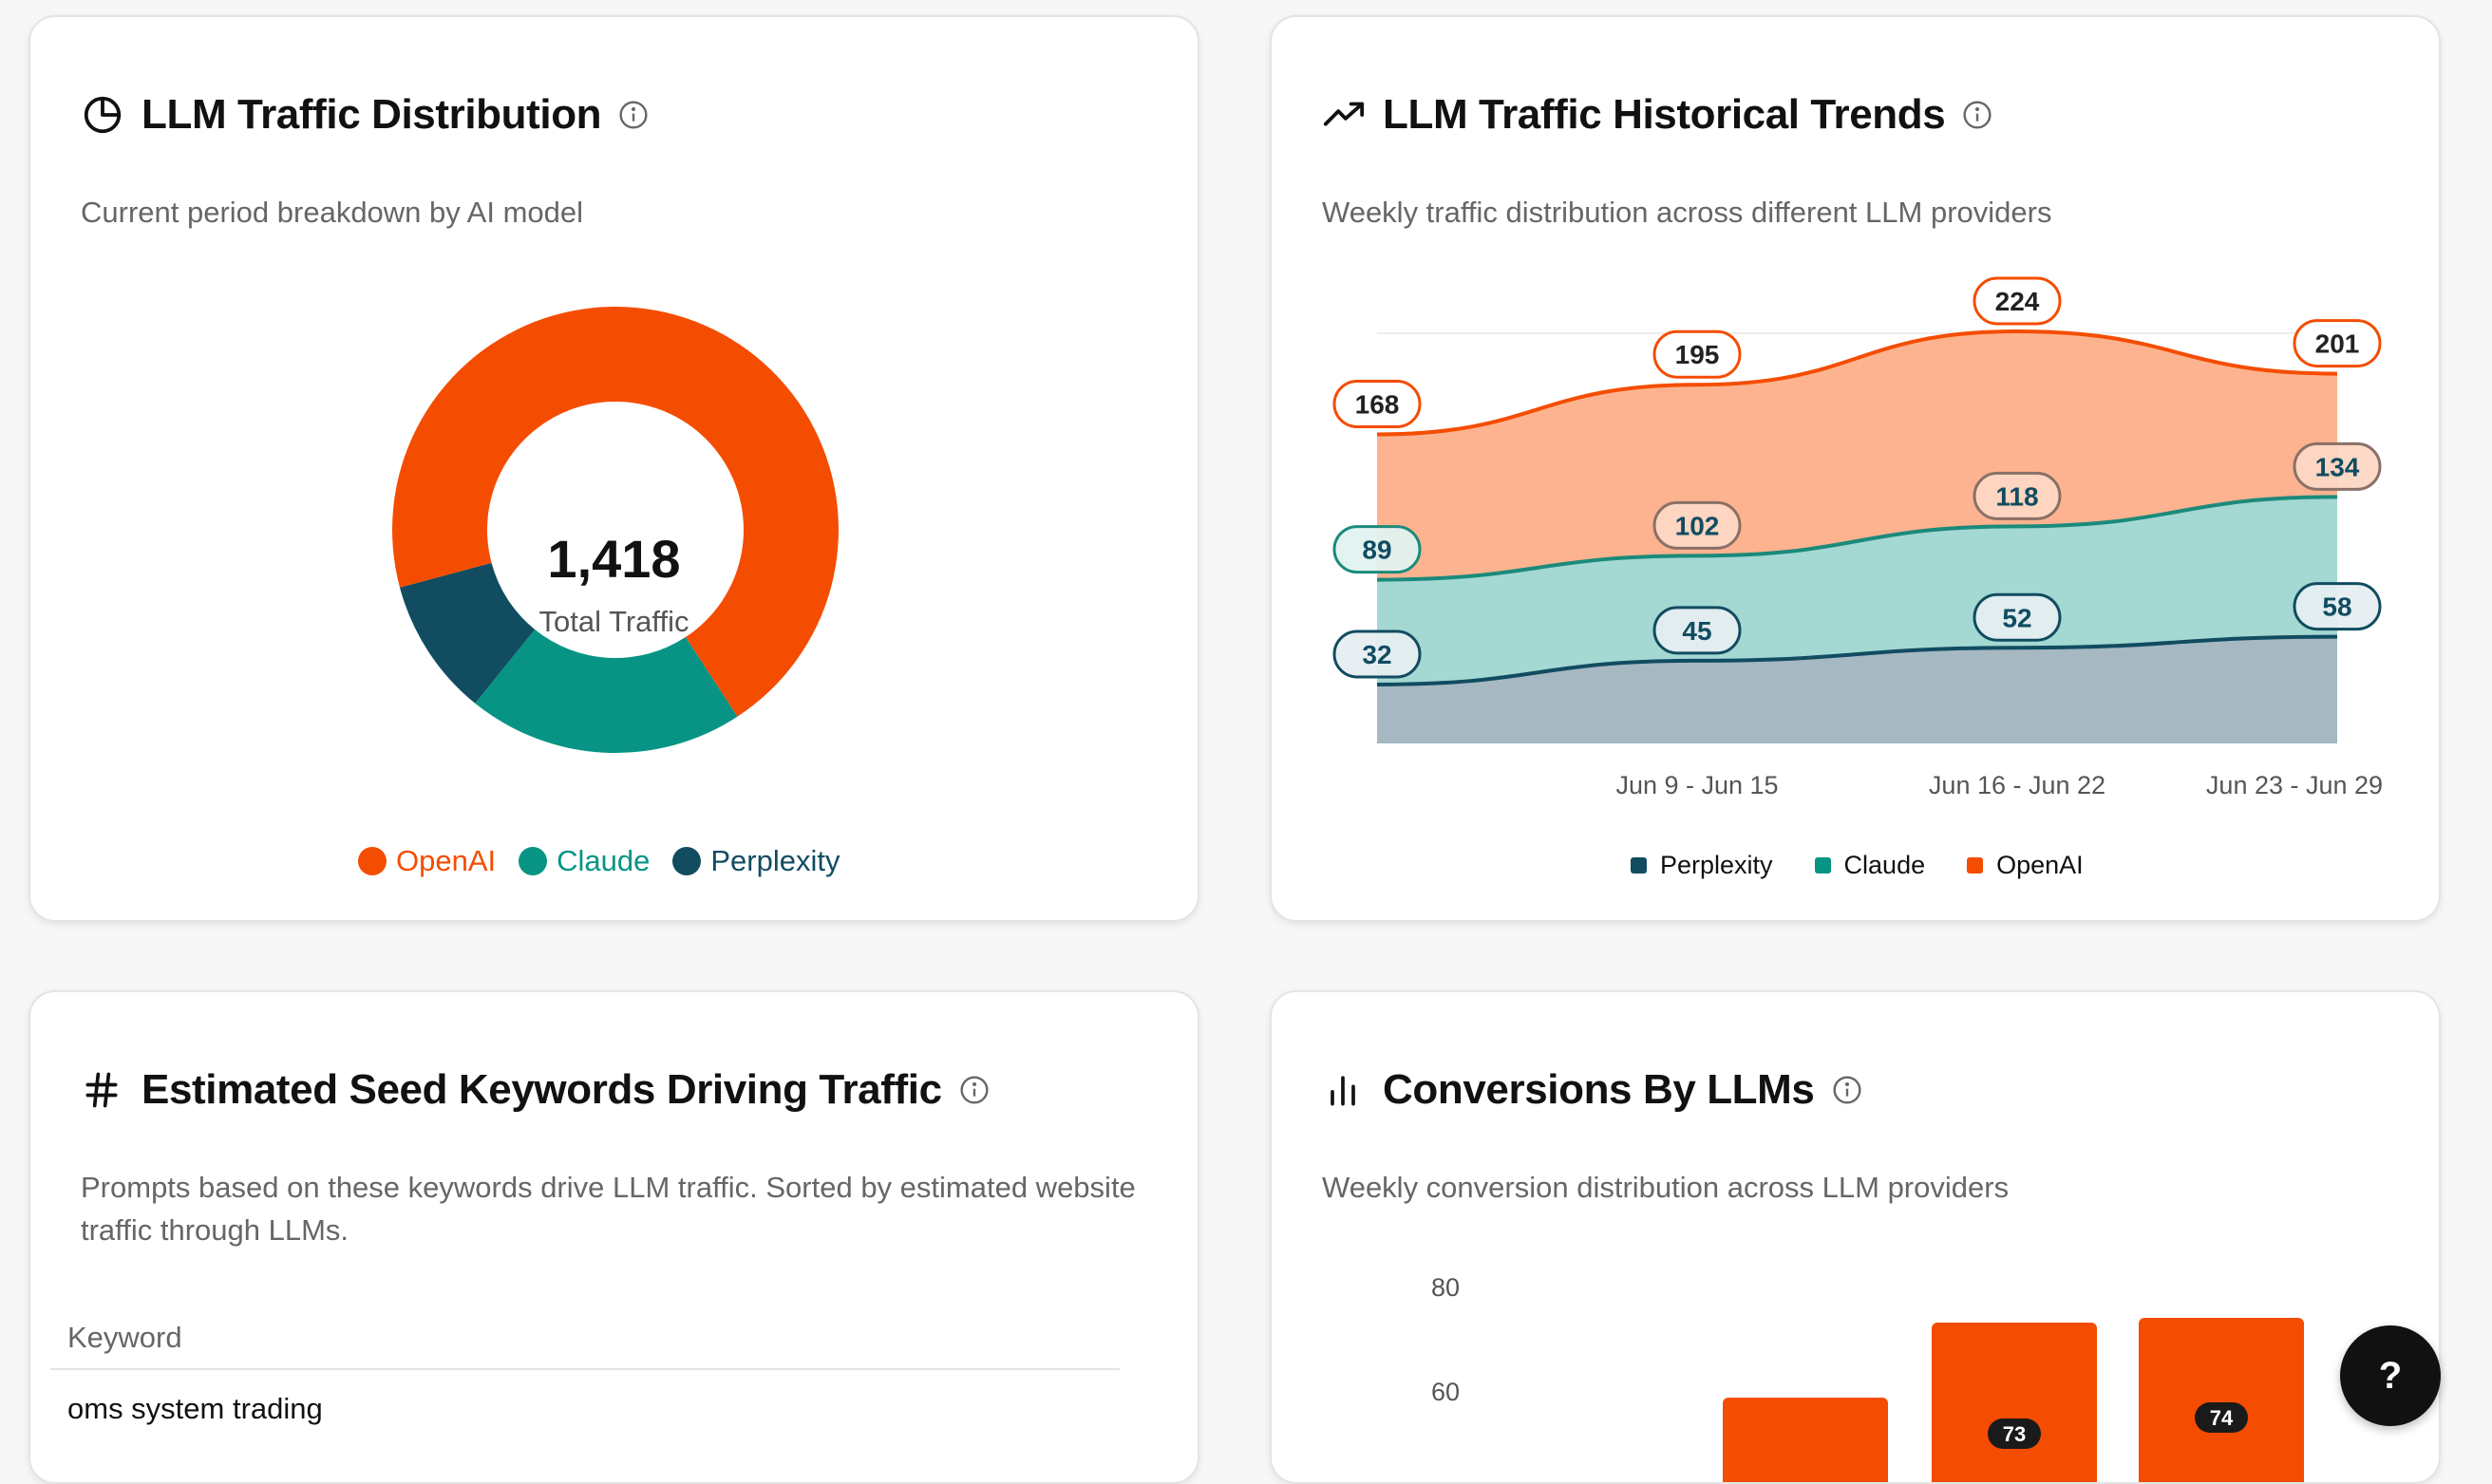 Image resolution: width=2492 pixels, height=1484 pixels. I want to click on svg-text: 118, so click(2016, 496).